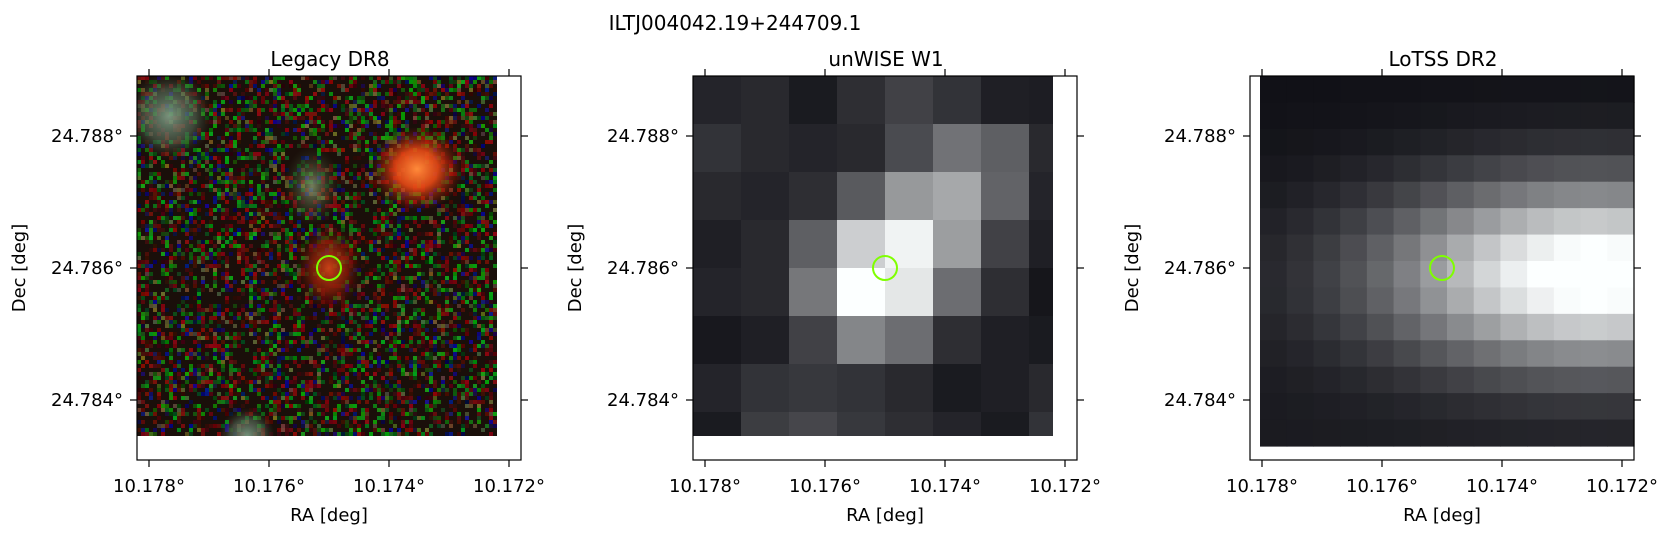 Image resolution: width=1670 pixels, height=539 pixels. I want to click on central-red-source, so click(329, 268).